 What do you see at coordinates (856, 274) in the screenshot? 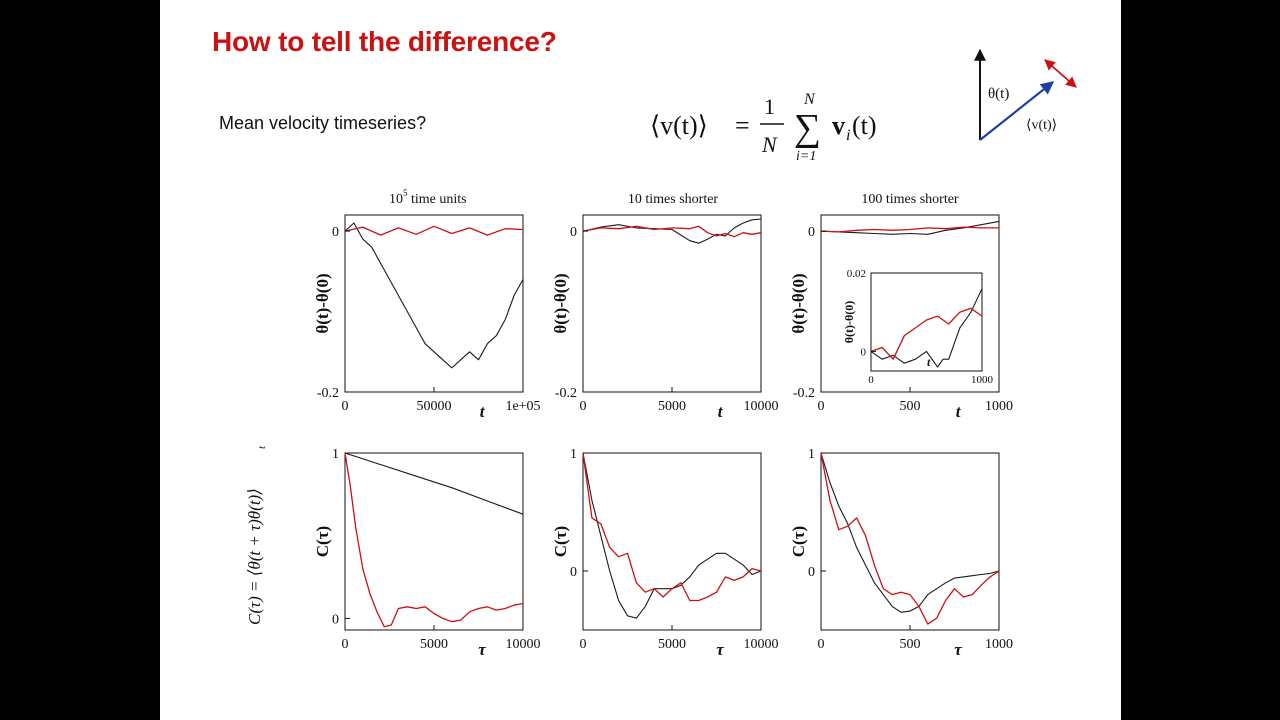
I see `y-tick-label: 0.02` at bounding box center [856, 274].